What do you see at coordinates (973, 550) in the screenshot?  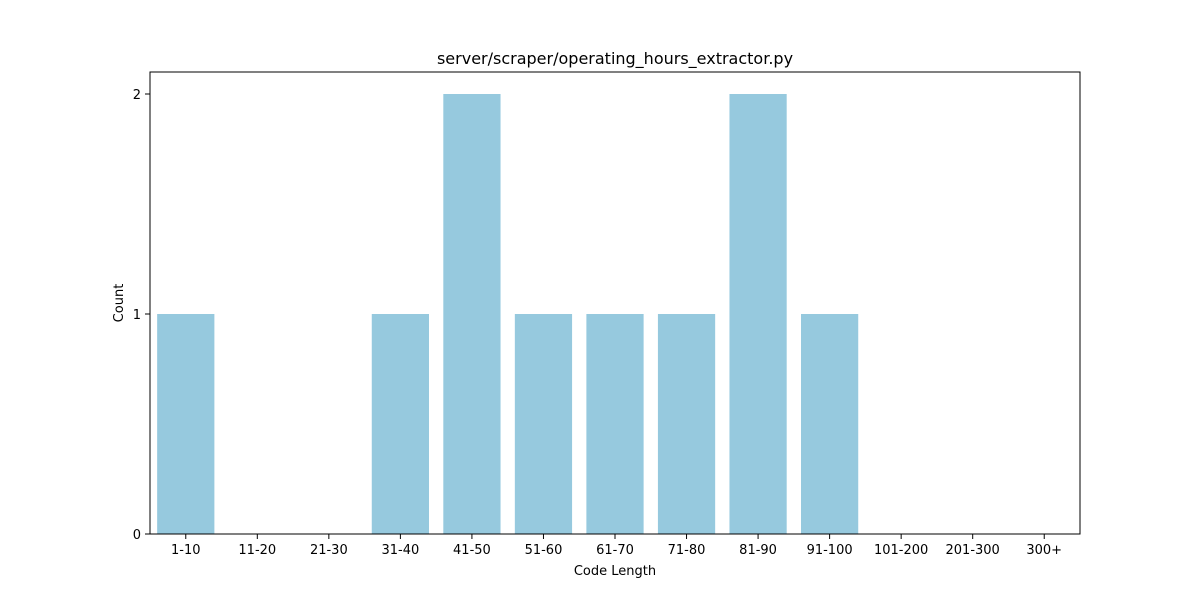 I see `x-tick-label: 201-300` at bounding box center [973, 550].